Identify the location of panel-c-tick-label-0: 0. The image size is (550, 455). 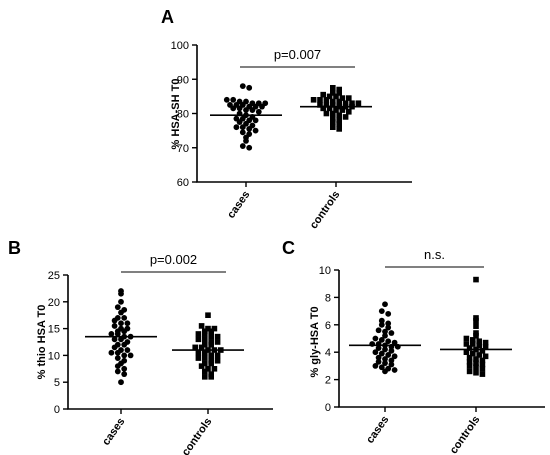
(328, 408).